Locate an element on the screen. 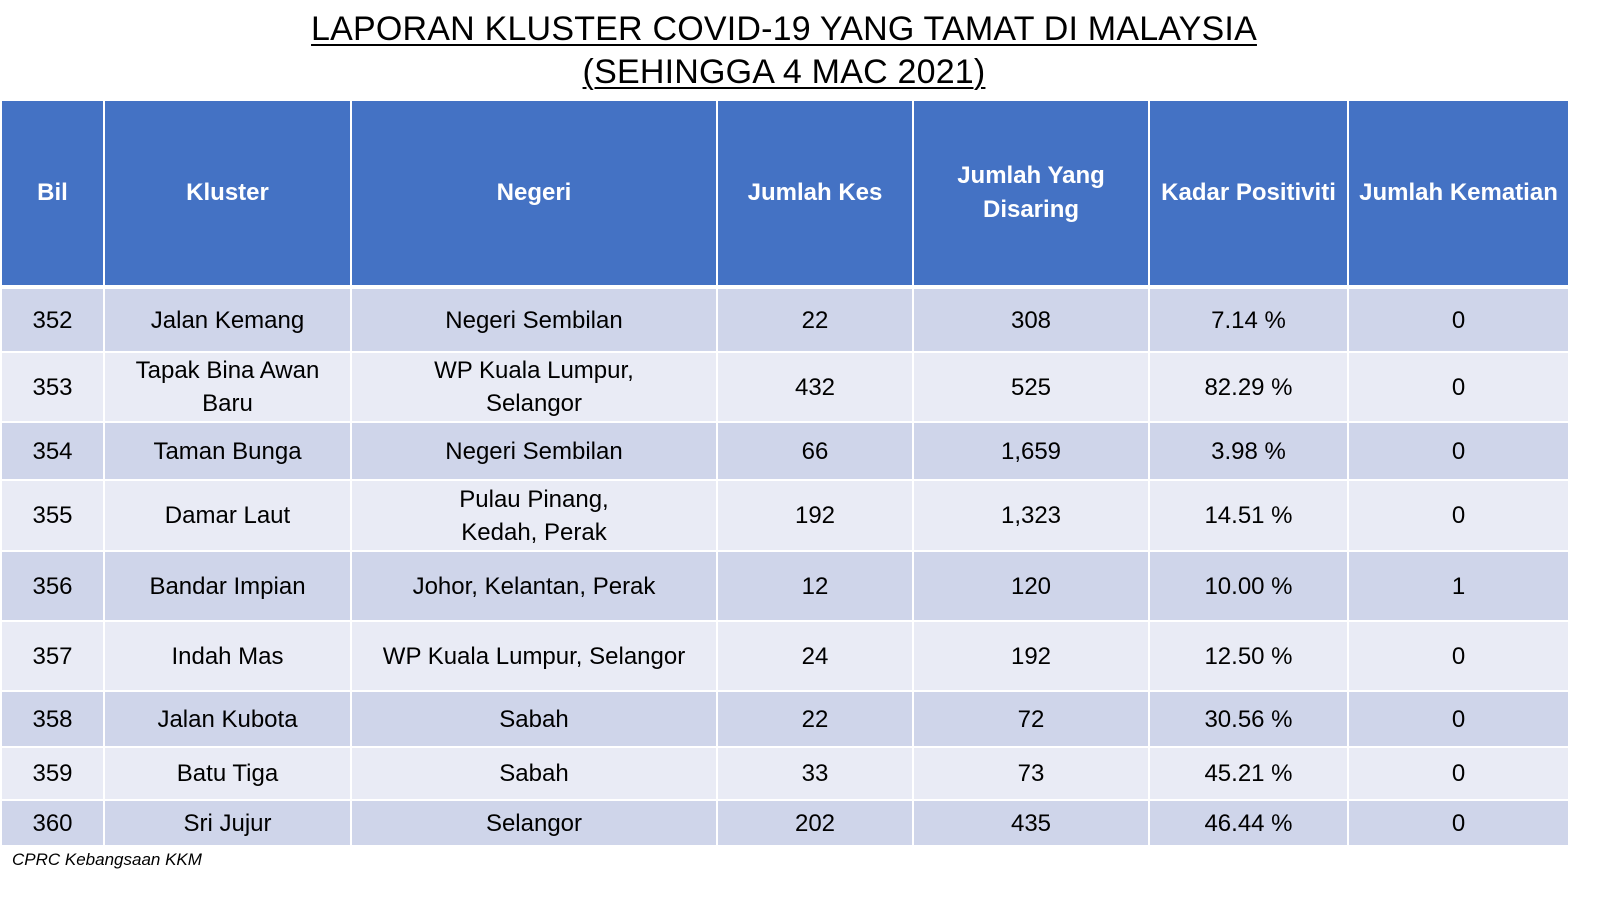  cell-jumlah-disaring: 120 is located at coordinates (1031, 586).